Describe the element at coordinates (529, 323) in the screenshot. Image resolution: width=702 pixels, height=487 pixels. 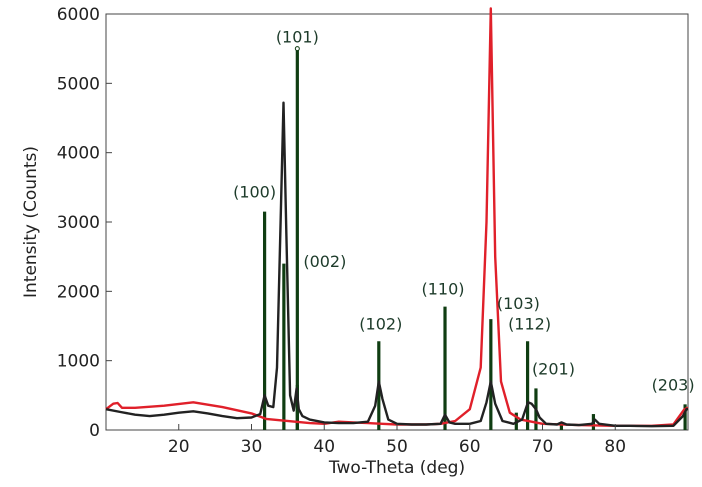
I see `peak-label: (112)` at that location.